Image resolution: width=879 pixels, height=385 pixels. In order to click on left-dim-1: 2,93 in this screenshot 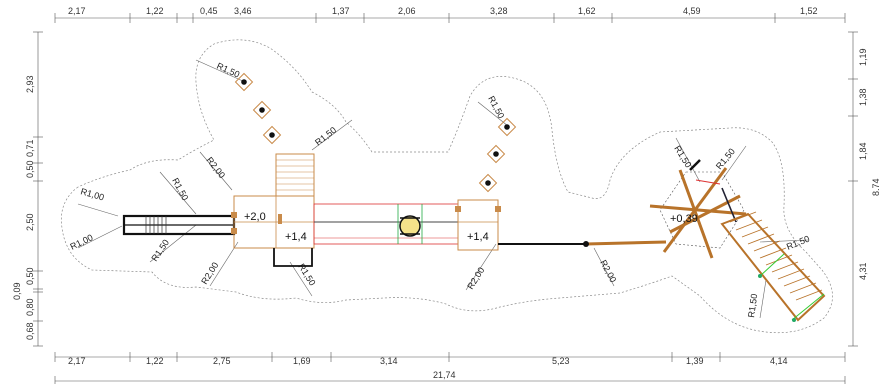, I will do `click(30, 84)`.